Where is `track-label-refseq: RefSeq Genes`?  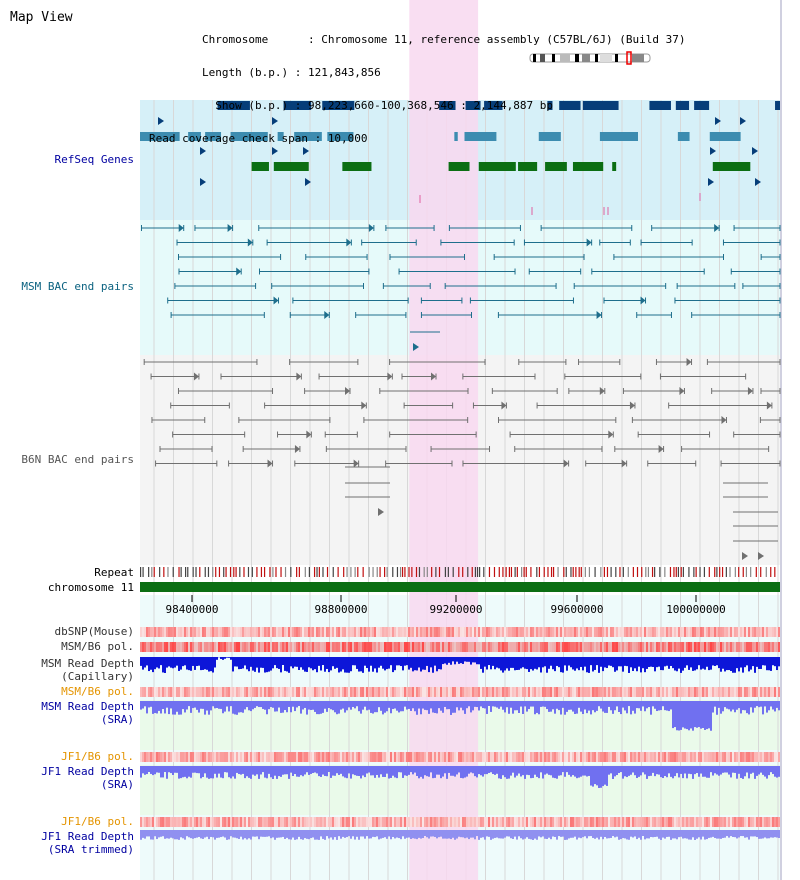
track-label-refseq: RefSeq Genes is located at coordinates (94, 159).